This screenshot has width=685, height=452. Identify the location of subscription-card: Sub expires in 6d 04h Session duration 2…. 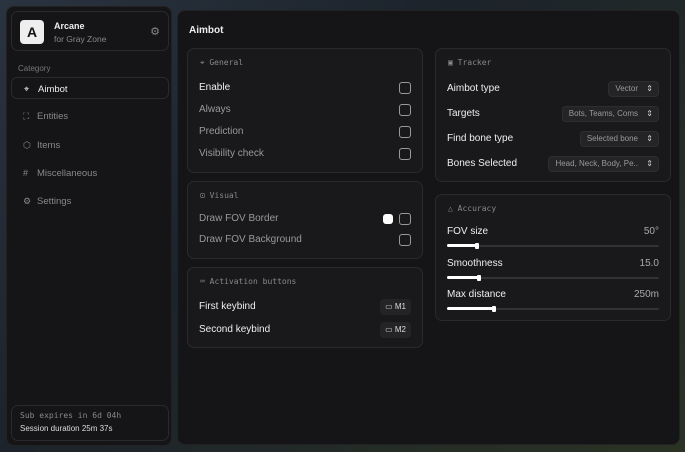
(90, 423).